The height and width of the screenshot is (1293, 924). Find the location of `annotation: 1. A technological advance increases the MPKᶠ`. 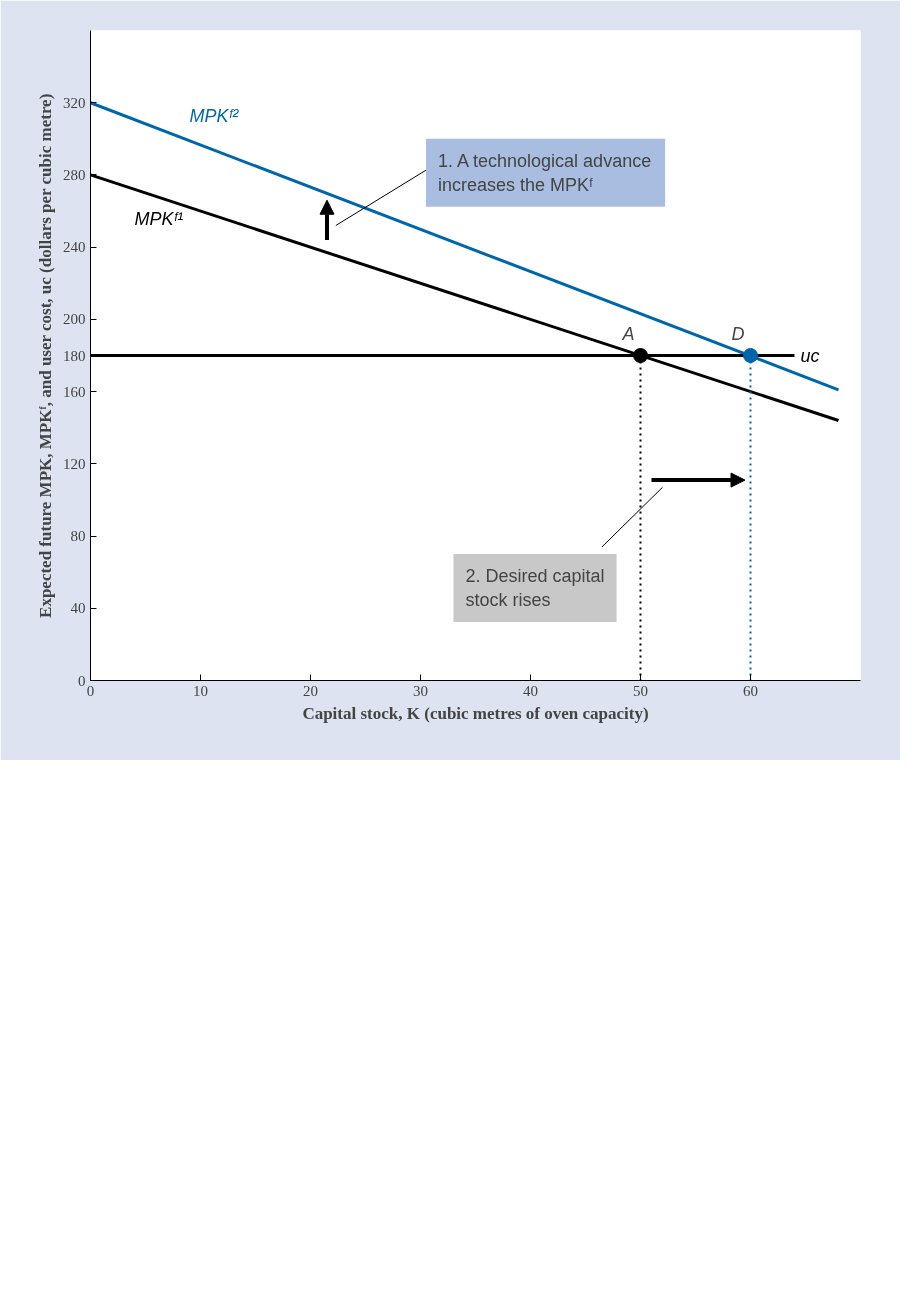

annotation: 1. A technological advance increases the MPKᶠ is located at coordinates (545, 172).